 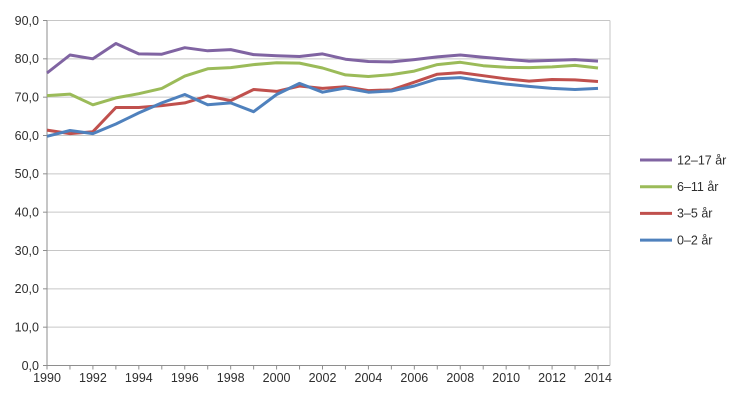 I want to click on x-tick-label: 2010, so click(x=506, y=378).